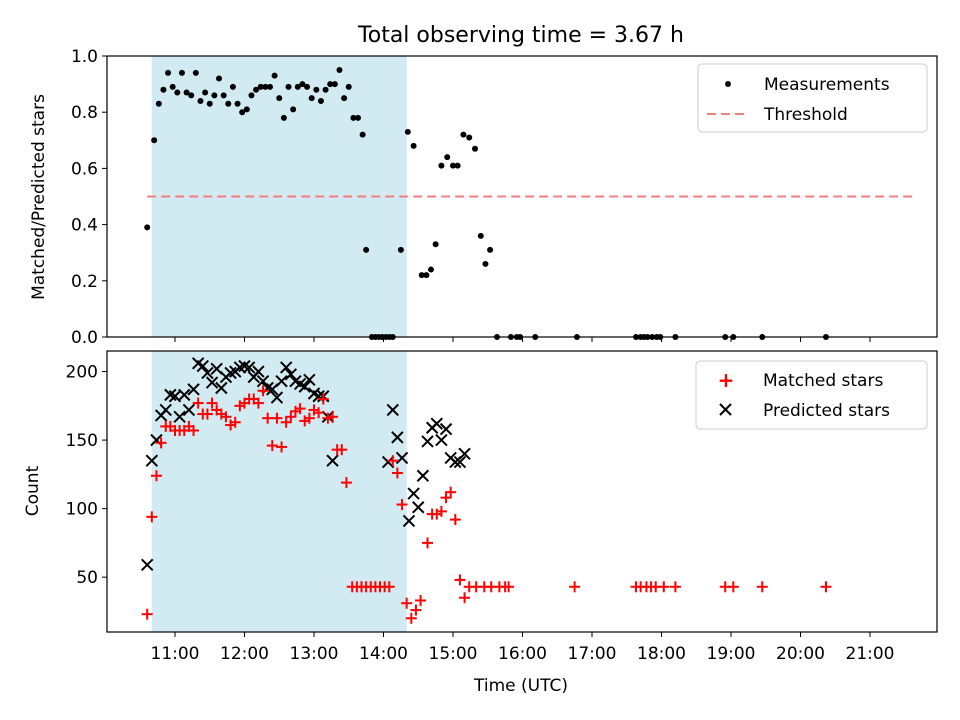 This screenshot has width=960, height=720. Describe the element at coordinates (805, 115) in the screenshot. I see `threshold-legend-label: Threshold` at that location.